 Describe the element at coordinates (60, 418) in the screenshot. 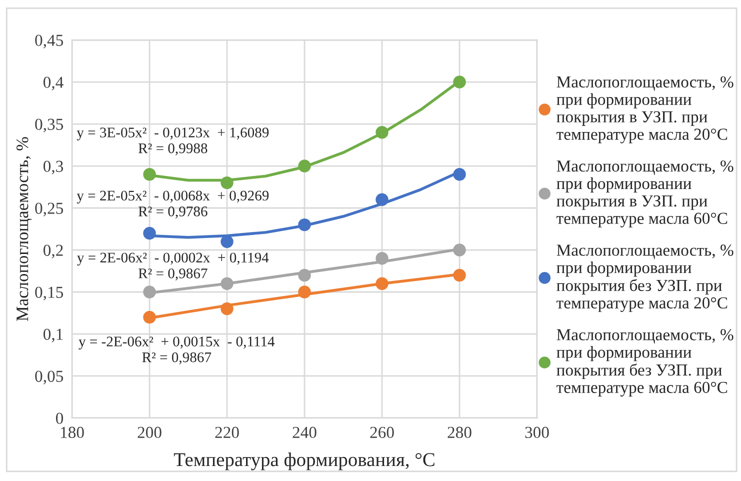

I see `y-tick-label: 0` at that location.